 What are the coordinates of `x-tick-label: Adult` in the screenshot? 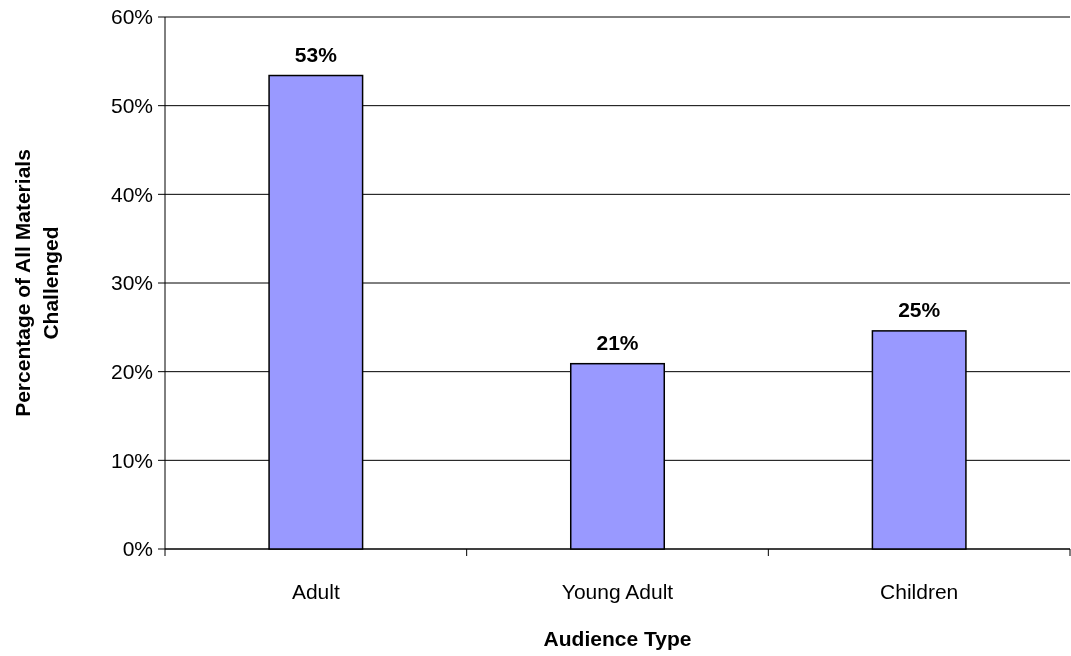 It's located at (315, 591).